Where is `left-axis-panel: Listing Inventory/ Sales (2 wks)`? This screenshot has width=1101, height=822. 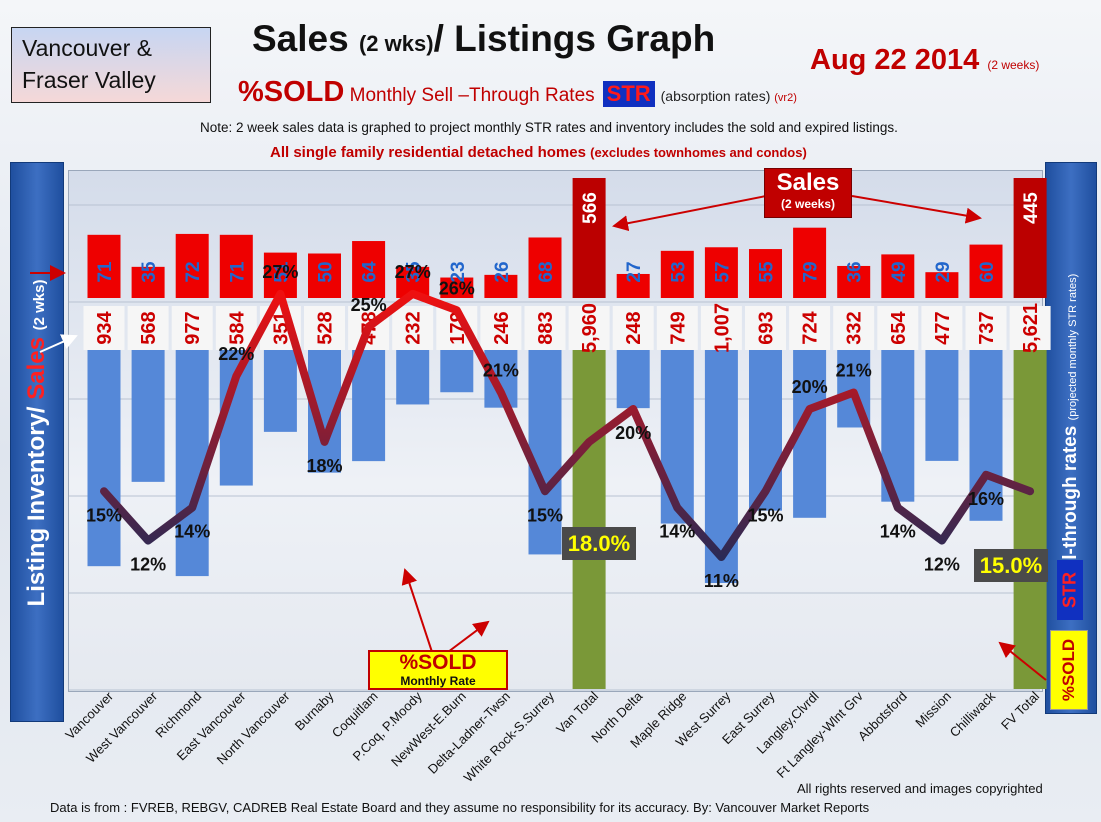
left-axis-panel: Listing Inventory/ Sales (2 wks) is located at coordinates (37, 442).